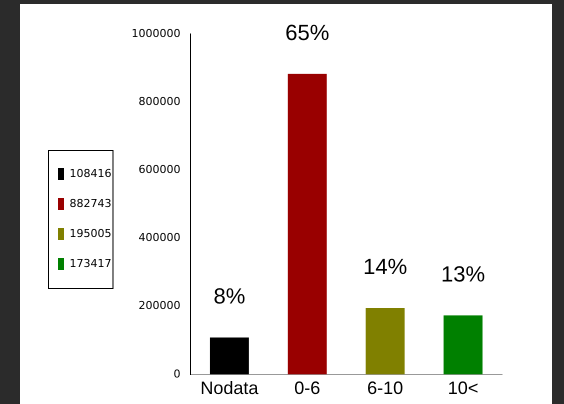  Describe the element at coordinates (91, 233) in the screenshot. I see `legend-label: 195005` at that location.